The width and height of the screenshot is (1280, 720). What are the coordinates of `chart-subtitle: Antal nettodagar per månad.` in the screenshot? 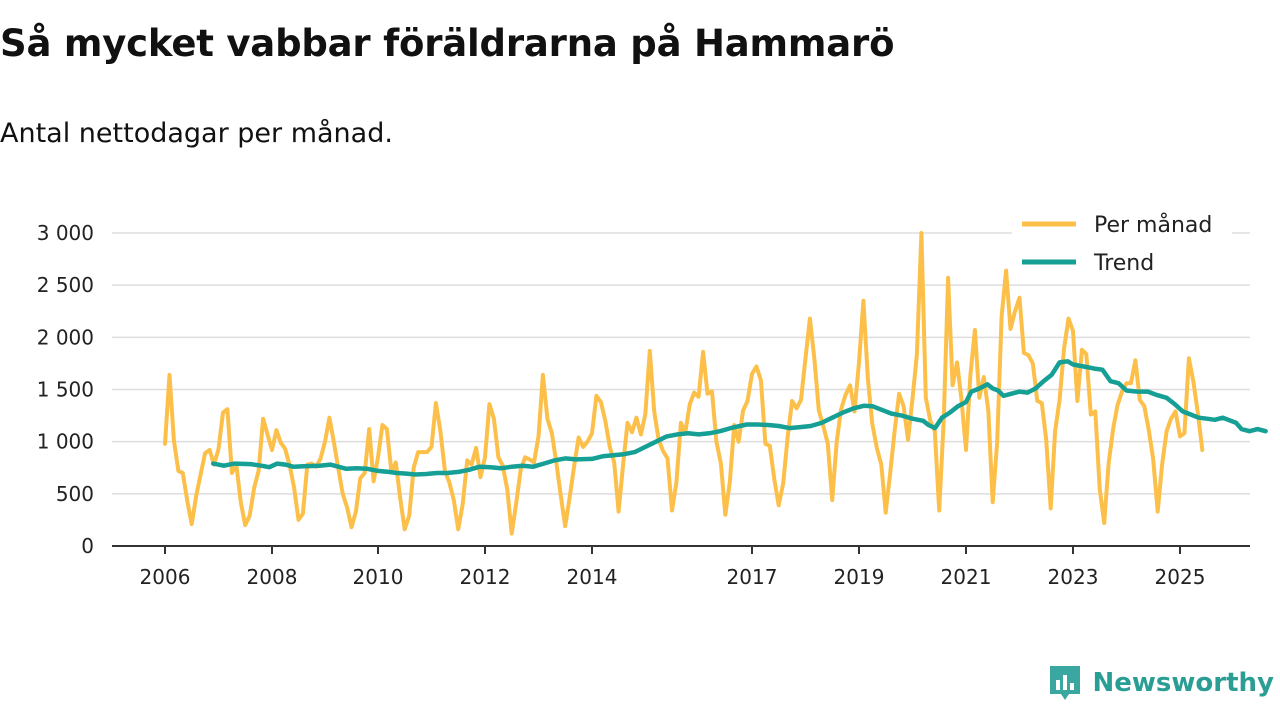 It's located at (196, 133).